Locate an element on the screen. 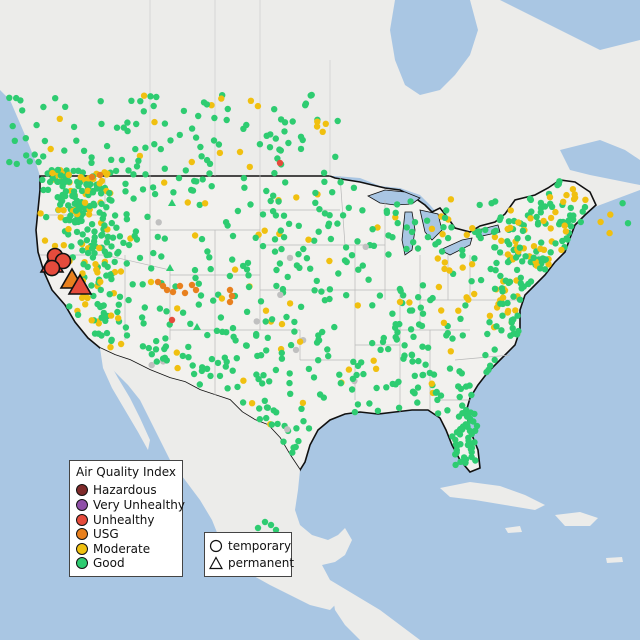 This screenshot has width=640, height=640. baja-california is located at coordinates (125, 399).